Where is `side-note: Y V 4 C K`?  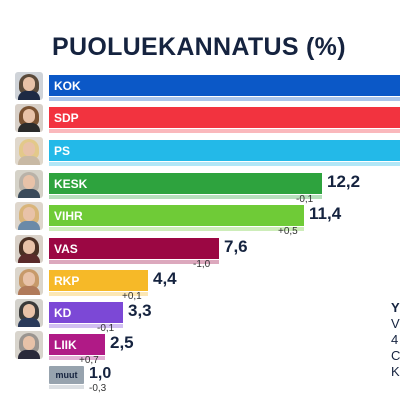 side-note: Y V 4 C K is located at coordinates (395, 340).